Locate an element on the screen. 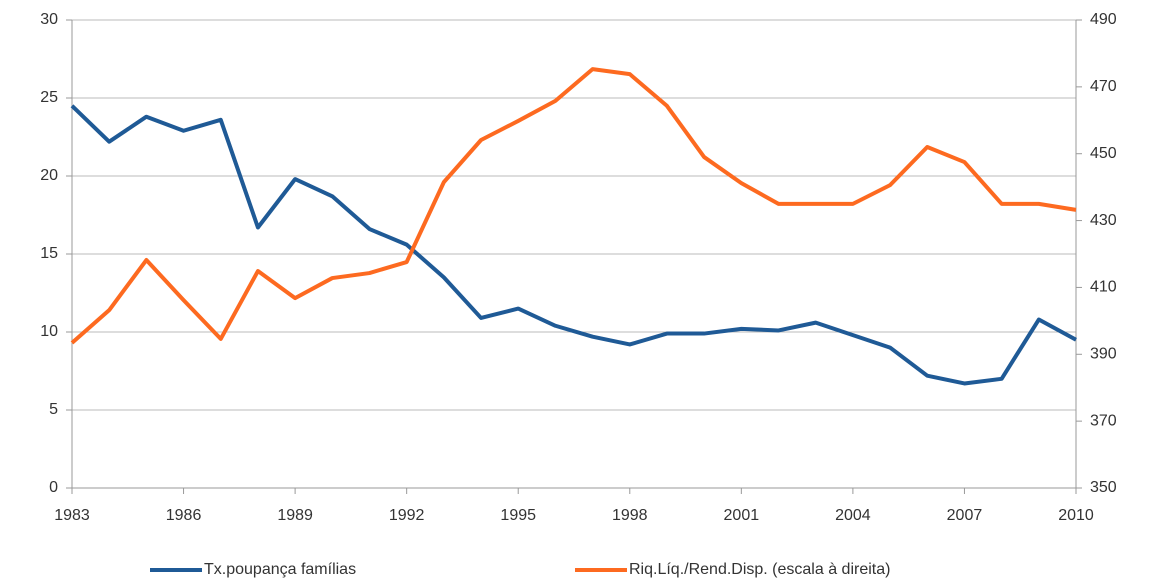 The height and width of the screenshot is (585, 1163). legend-label: Tx.poupança famílias is located at coordinates (280, 569).